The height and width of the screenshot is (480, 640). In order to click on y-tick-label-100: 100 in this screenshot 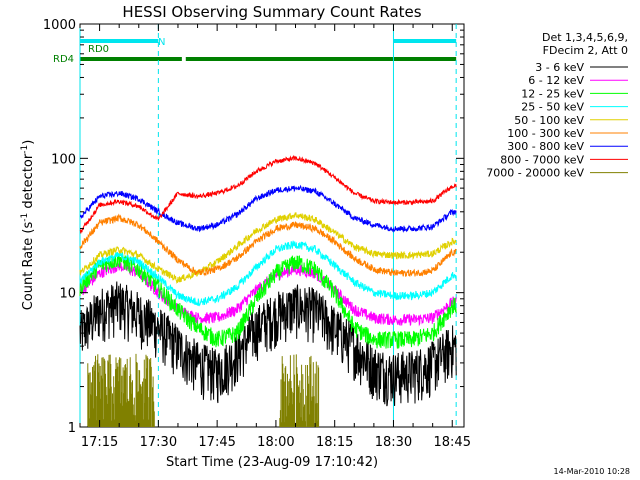, I will do `click(63, 159)`.